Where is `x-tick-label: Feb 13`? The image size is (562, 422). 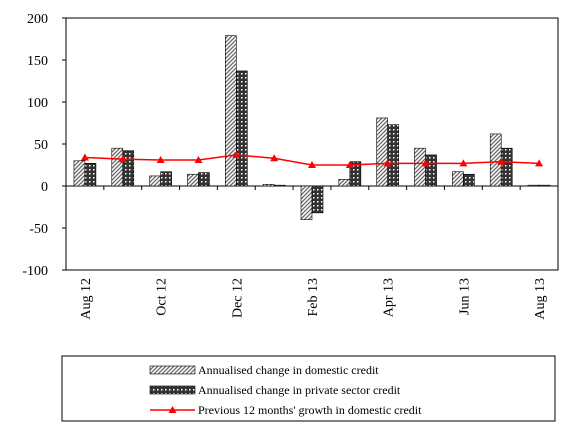 x-tick-label: Feb 13 is located at coordinates (313, 297).